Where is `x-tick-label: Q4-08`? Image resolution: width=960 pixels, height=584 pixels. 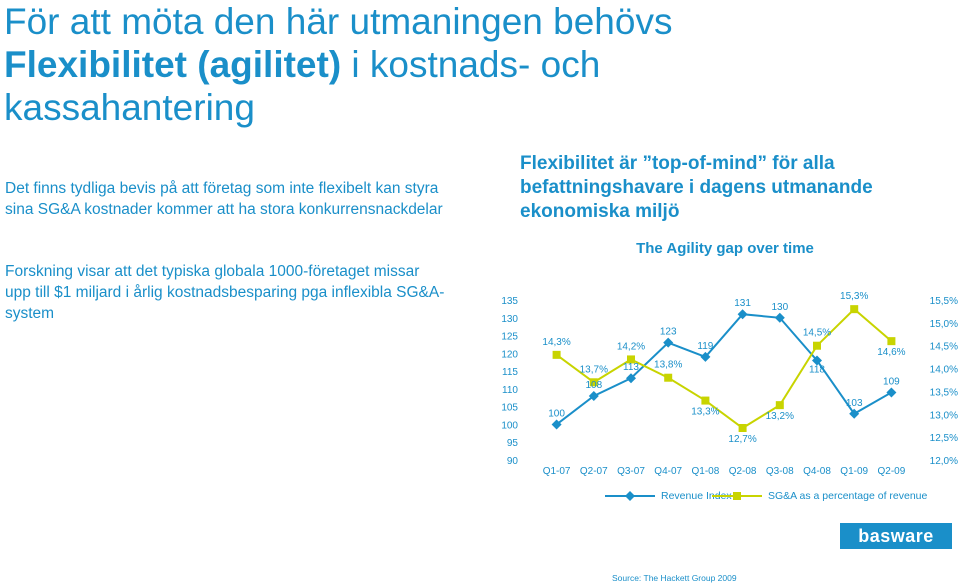 x-tick-label: Q4-08 is located at coordinates (817, 471).